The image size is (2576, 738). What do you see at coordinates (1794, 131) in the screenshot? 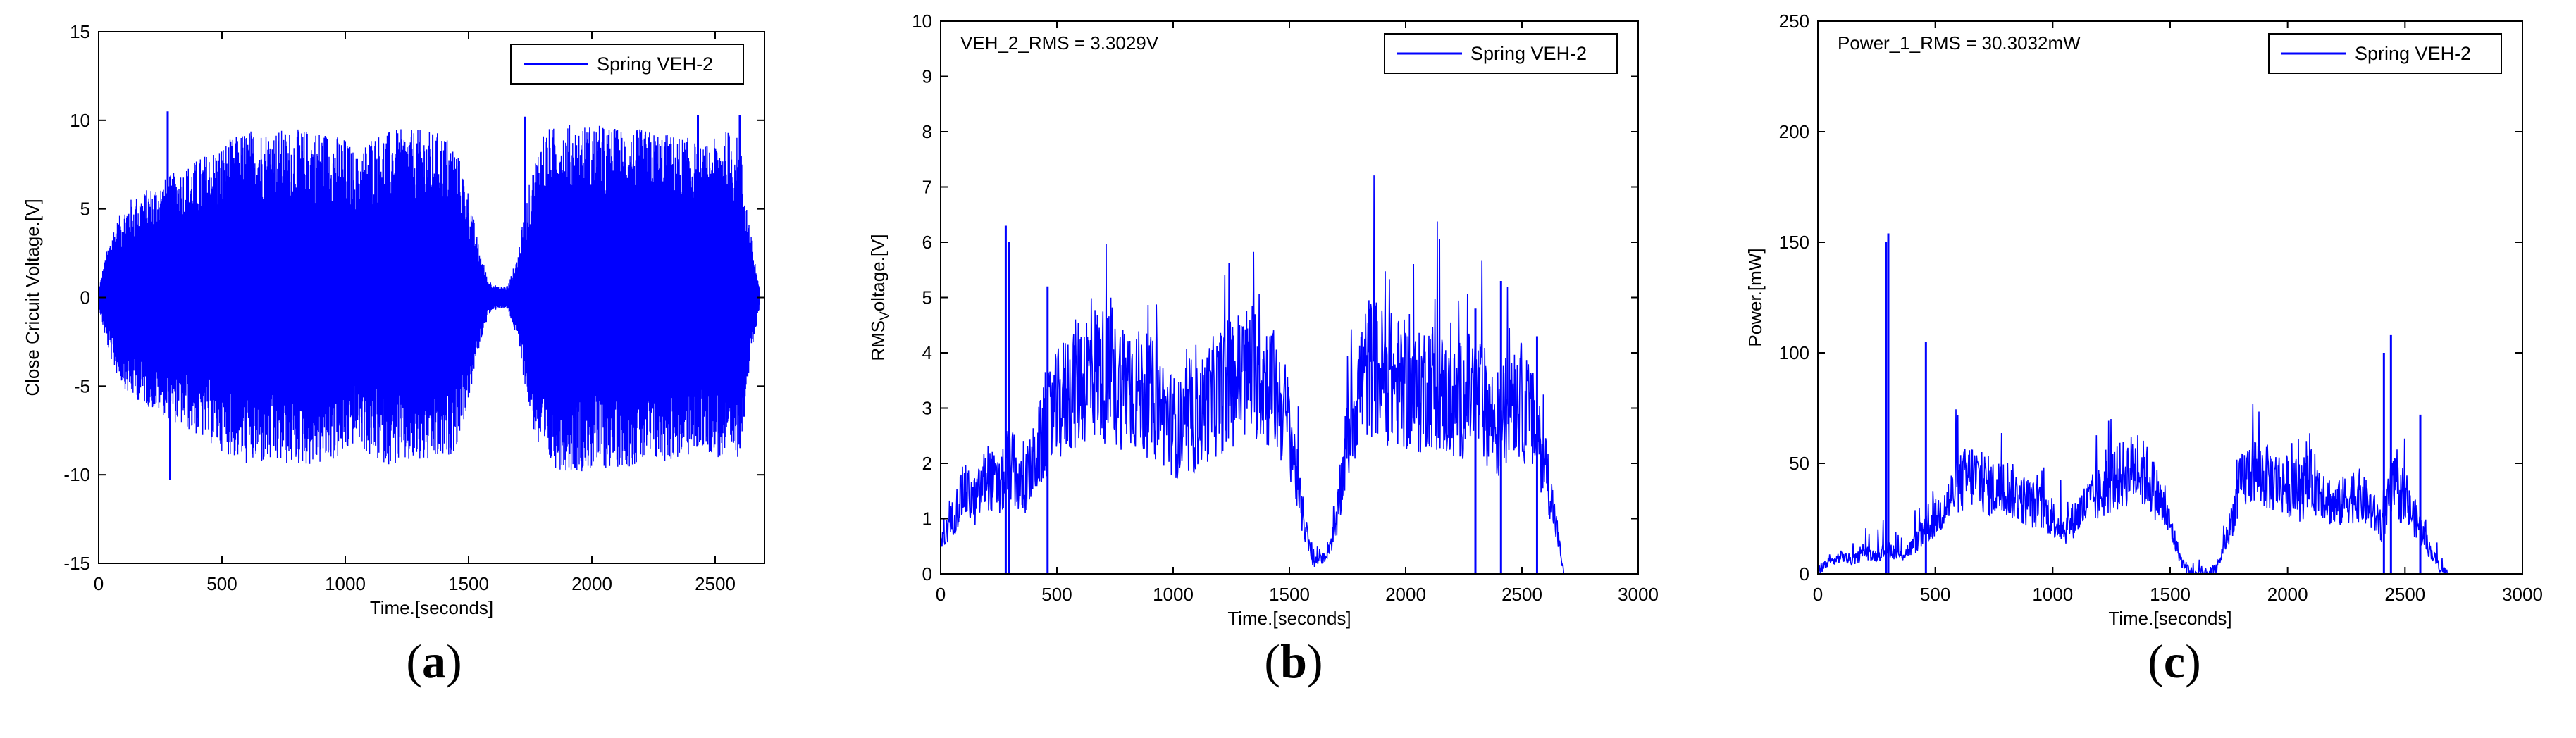
I see `y-tick-label: 200` at bounding box center [1794, 131].